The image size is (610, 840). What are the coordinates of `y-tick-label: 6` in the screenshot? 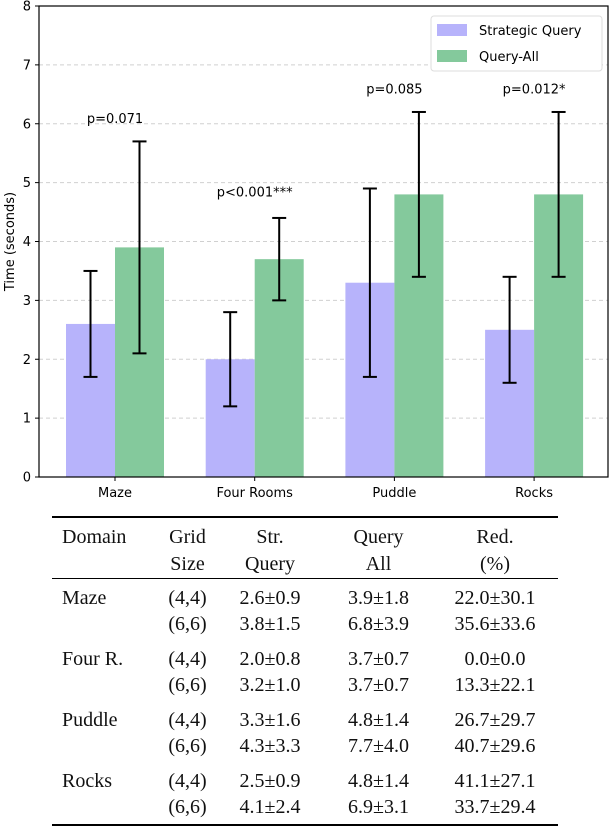 It's located at (27, 124).